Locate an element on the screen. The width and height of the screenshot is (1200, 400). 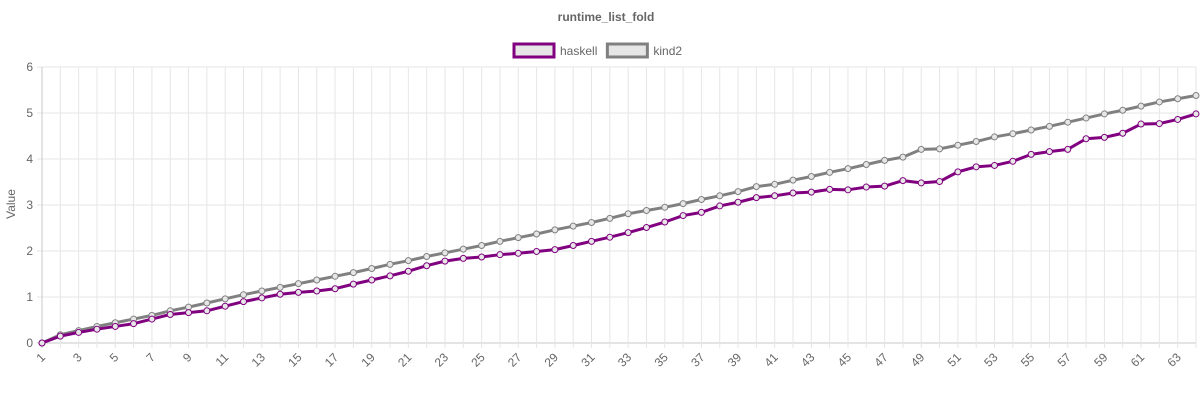
legend-item-haskell: haskell is located at coordinates (554, 50).